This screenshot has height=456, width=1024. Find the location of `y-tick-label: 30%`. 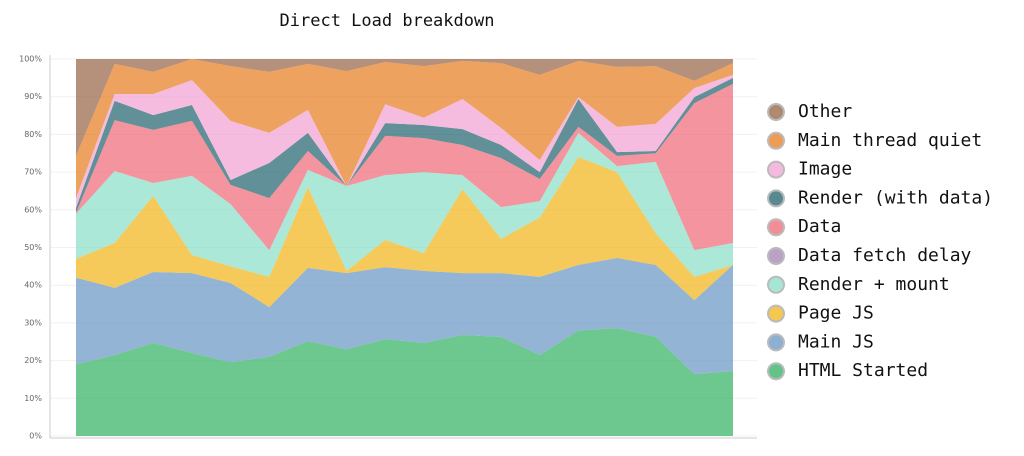

y-tick-label: 30% is located at coordinates (33, 322).